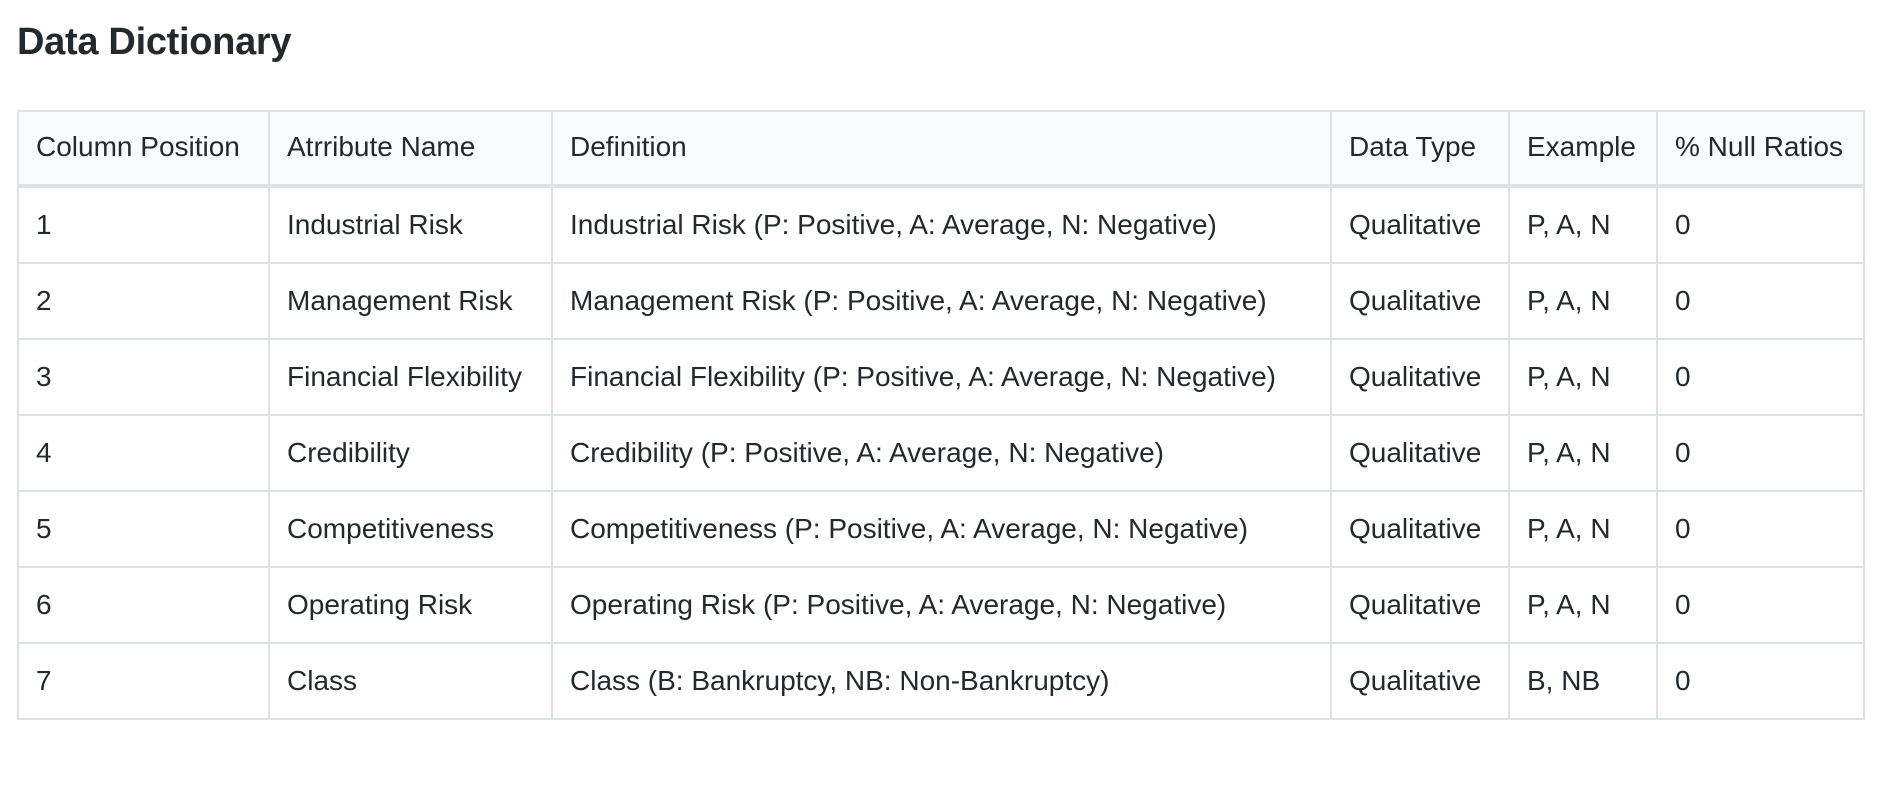 Image resolution: width=1882 pixels, height=810 pixels. I want to click on header-null-ratios: % Null Ratios, so click(1760, 149).